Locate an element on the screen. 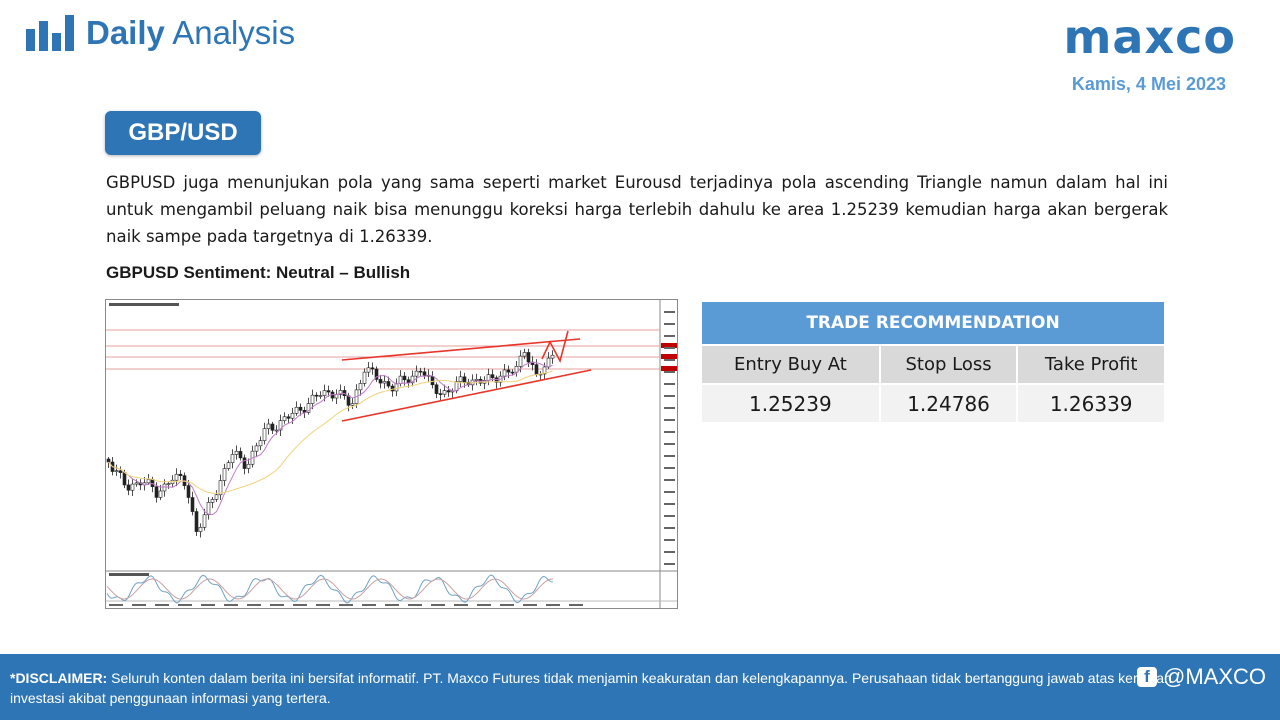  social-handle-text: @MAXCO is located at coordinates (1214, 676).